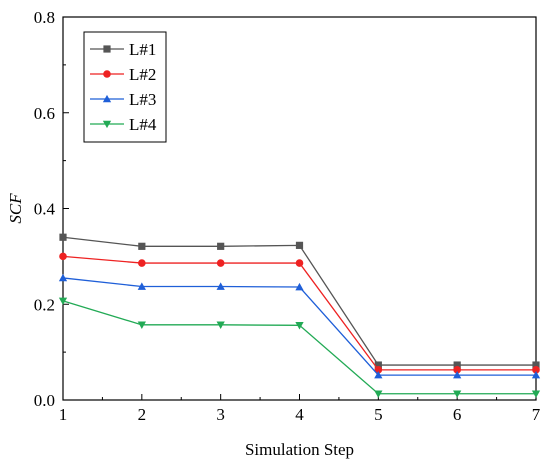 The height and width of the screenshot is (470, 550). I want to click on x-tick-label: 6, so click(457, 414).